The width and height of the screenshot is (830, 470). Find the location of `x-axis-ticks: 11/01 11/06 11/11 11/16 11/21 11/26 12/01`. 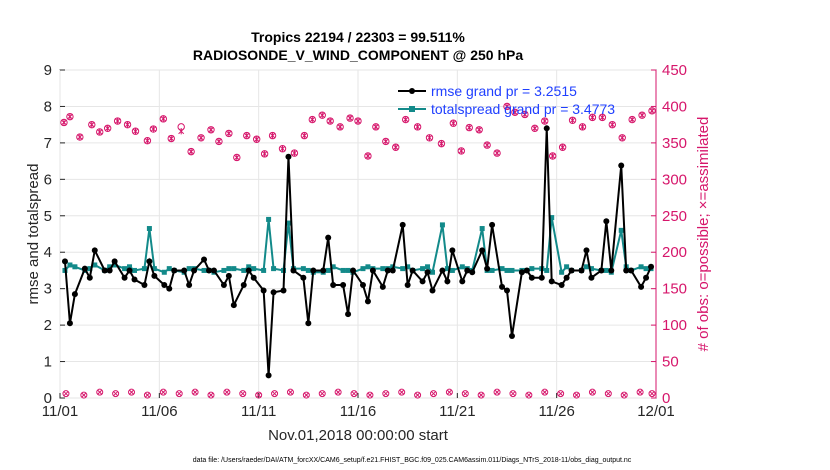

x-axis-ticks: 11/01 11/06 11/11 11/16 11/21 11/26 12/01 is located at coordinates (358, 406).